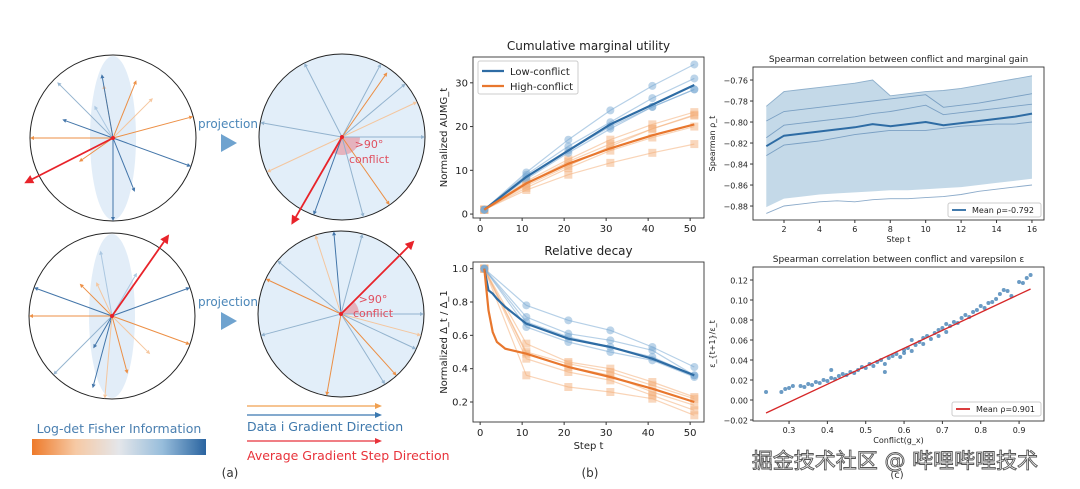 This screenshot has width=1080, height=489. I want to click on conflict-angle-top: >90°, so click(369, 144).